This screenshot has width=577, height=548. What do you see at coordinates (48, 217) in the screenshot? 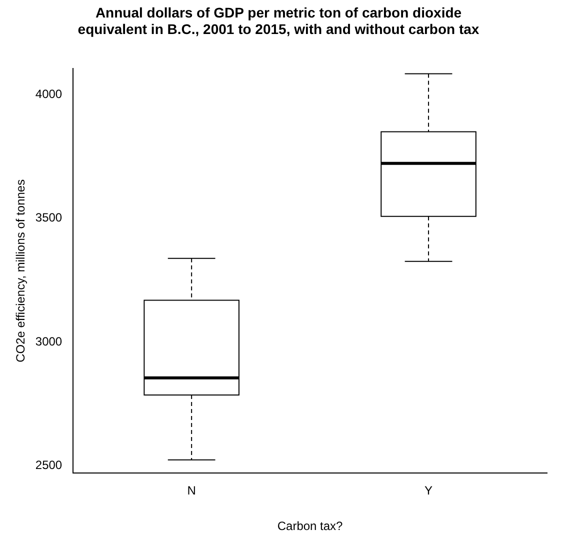
I see `y-tick-label: 3500` at bounding box center [48, 217].